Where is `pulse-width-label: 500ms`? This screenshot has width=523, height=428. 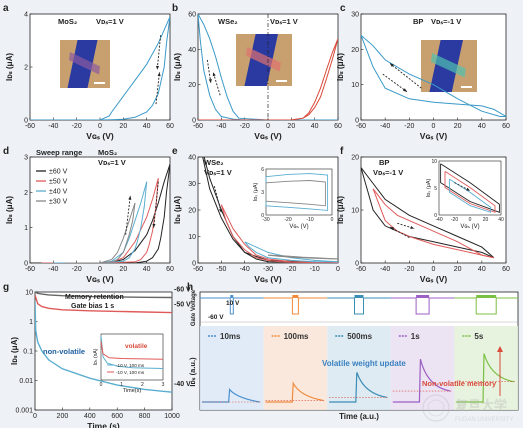 pulse-width-label: 500ms is located at coordinates (359, 336).